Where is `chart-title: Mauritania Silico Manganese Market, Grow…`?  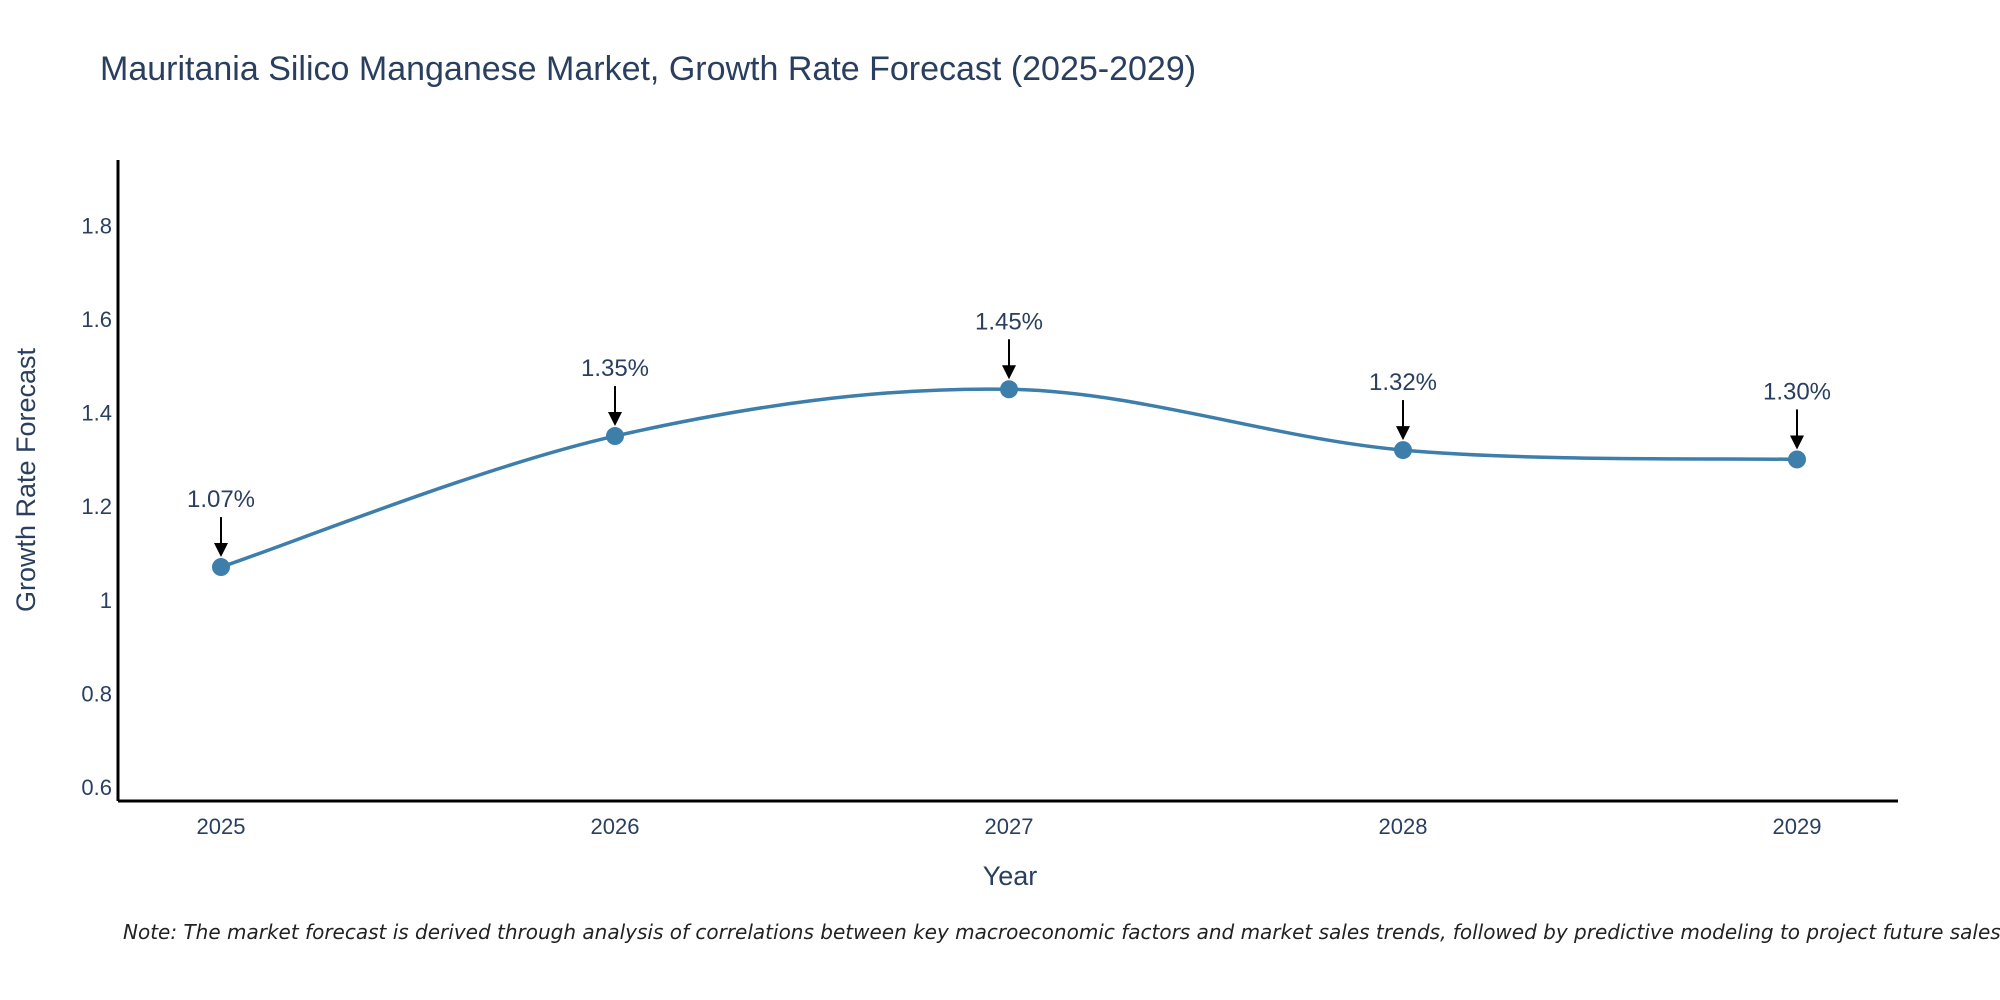 chart-title: Mauritania Silico Manganese Market, Grow… is located at coordinates (648, 69).